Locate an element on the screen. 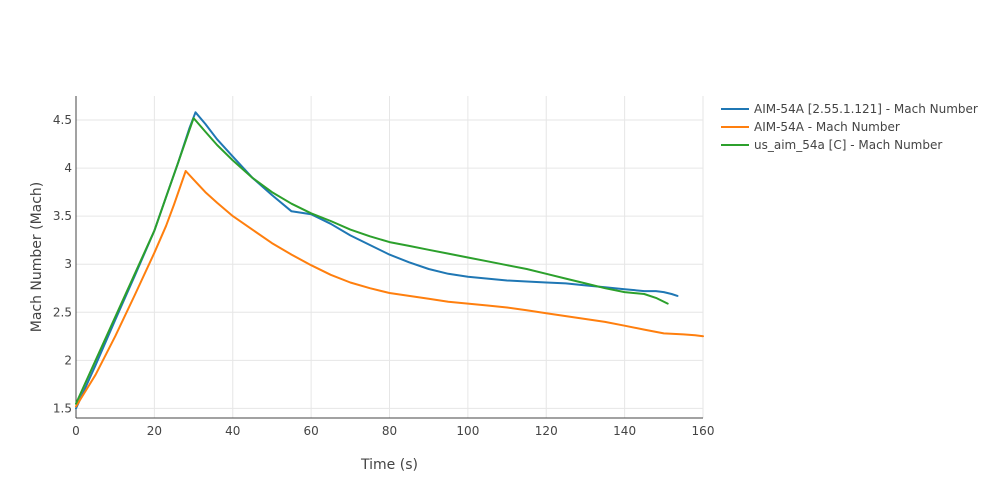 The image size is (1000, 496). y-tick-label: 3.5 is located at coordinates (62, 216).